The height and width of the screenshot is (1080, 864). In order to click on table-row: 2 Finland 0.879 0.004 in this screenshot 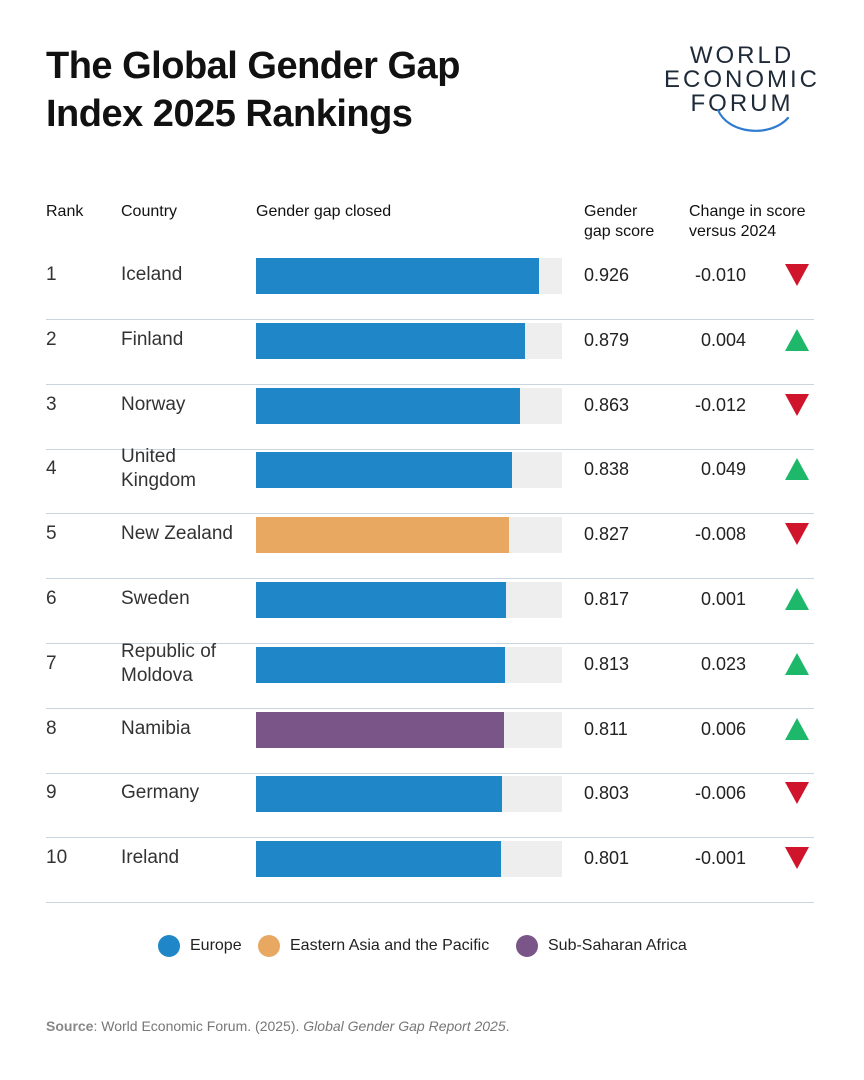, I will do `click(430, 353)`.